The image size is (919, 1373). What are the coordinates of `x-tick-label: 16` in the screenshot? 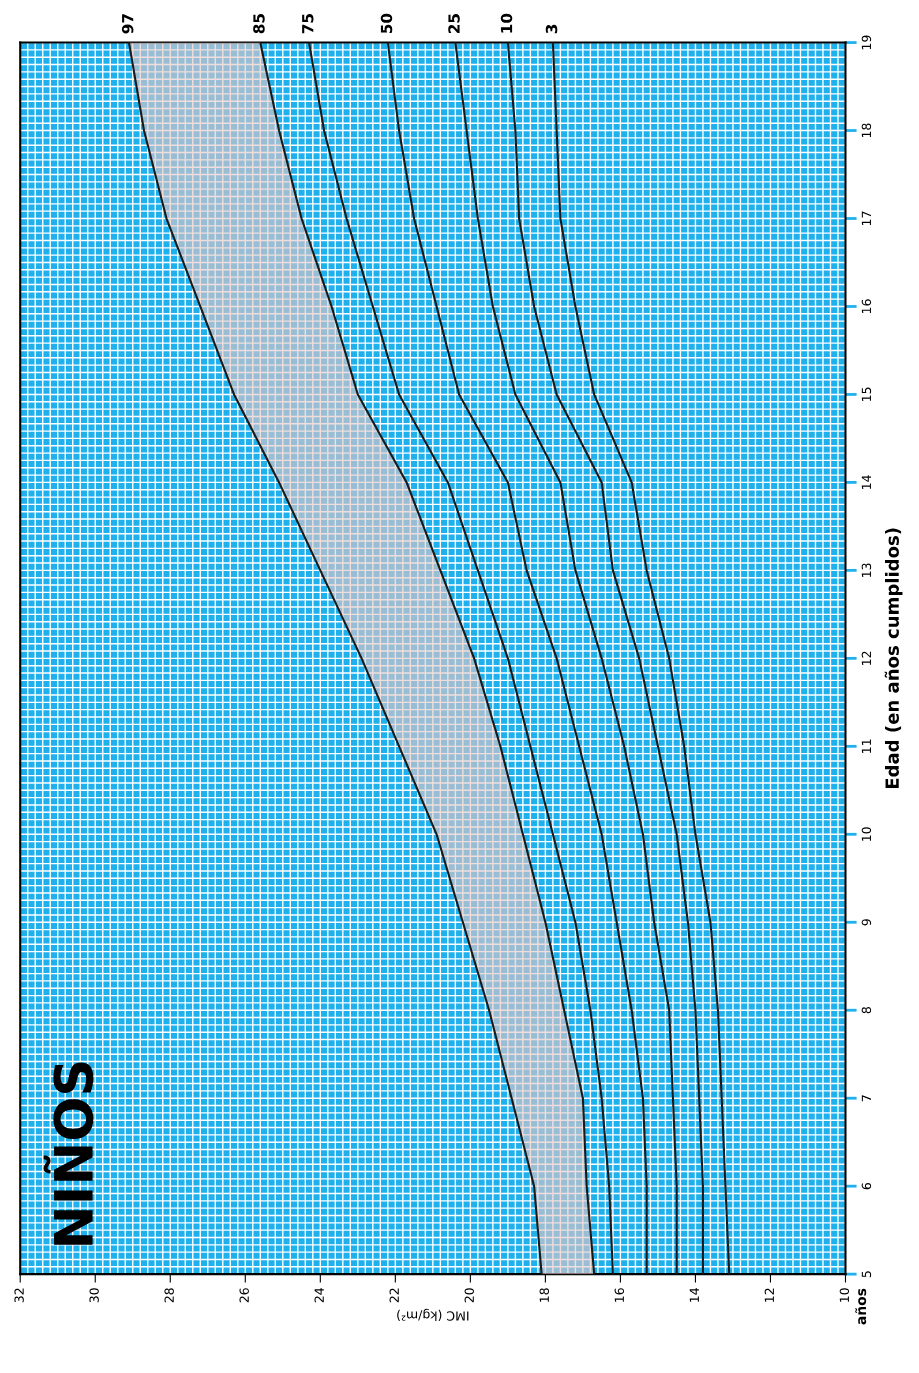 It's located at (619, 1295).